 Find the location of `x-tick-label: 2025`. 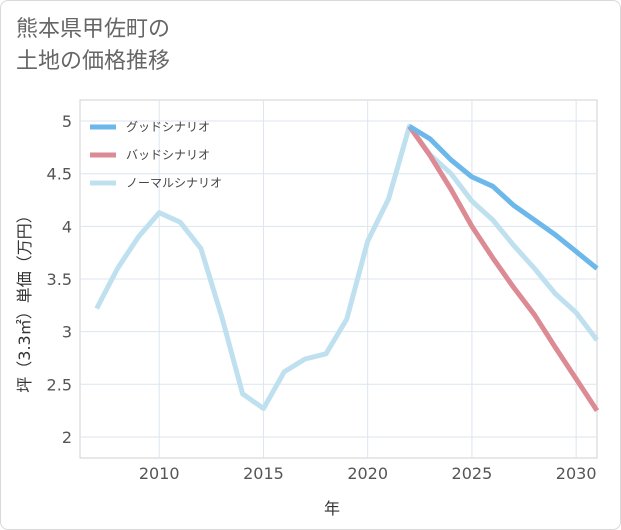

x-tick-label: 2025 is located at coordinates (472, 473).